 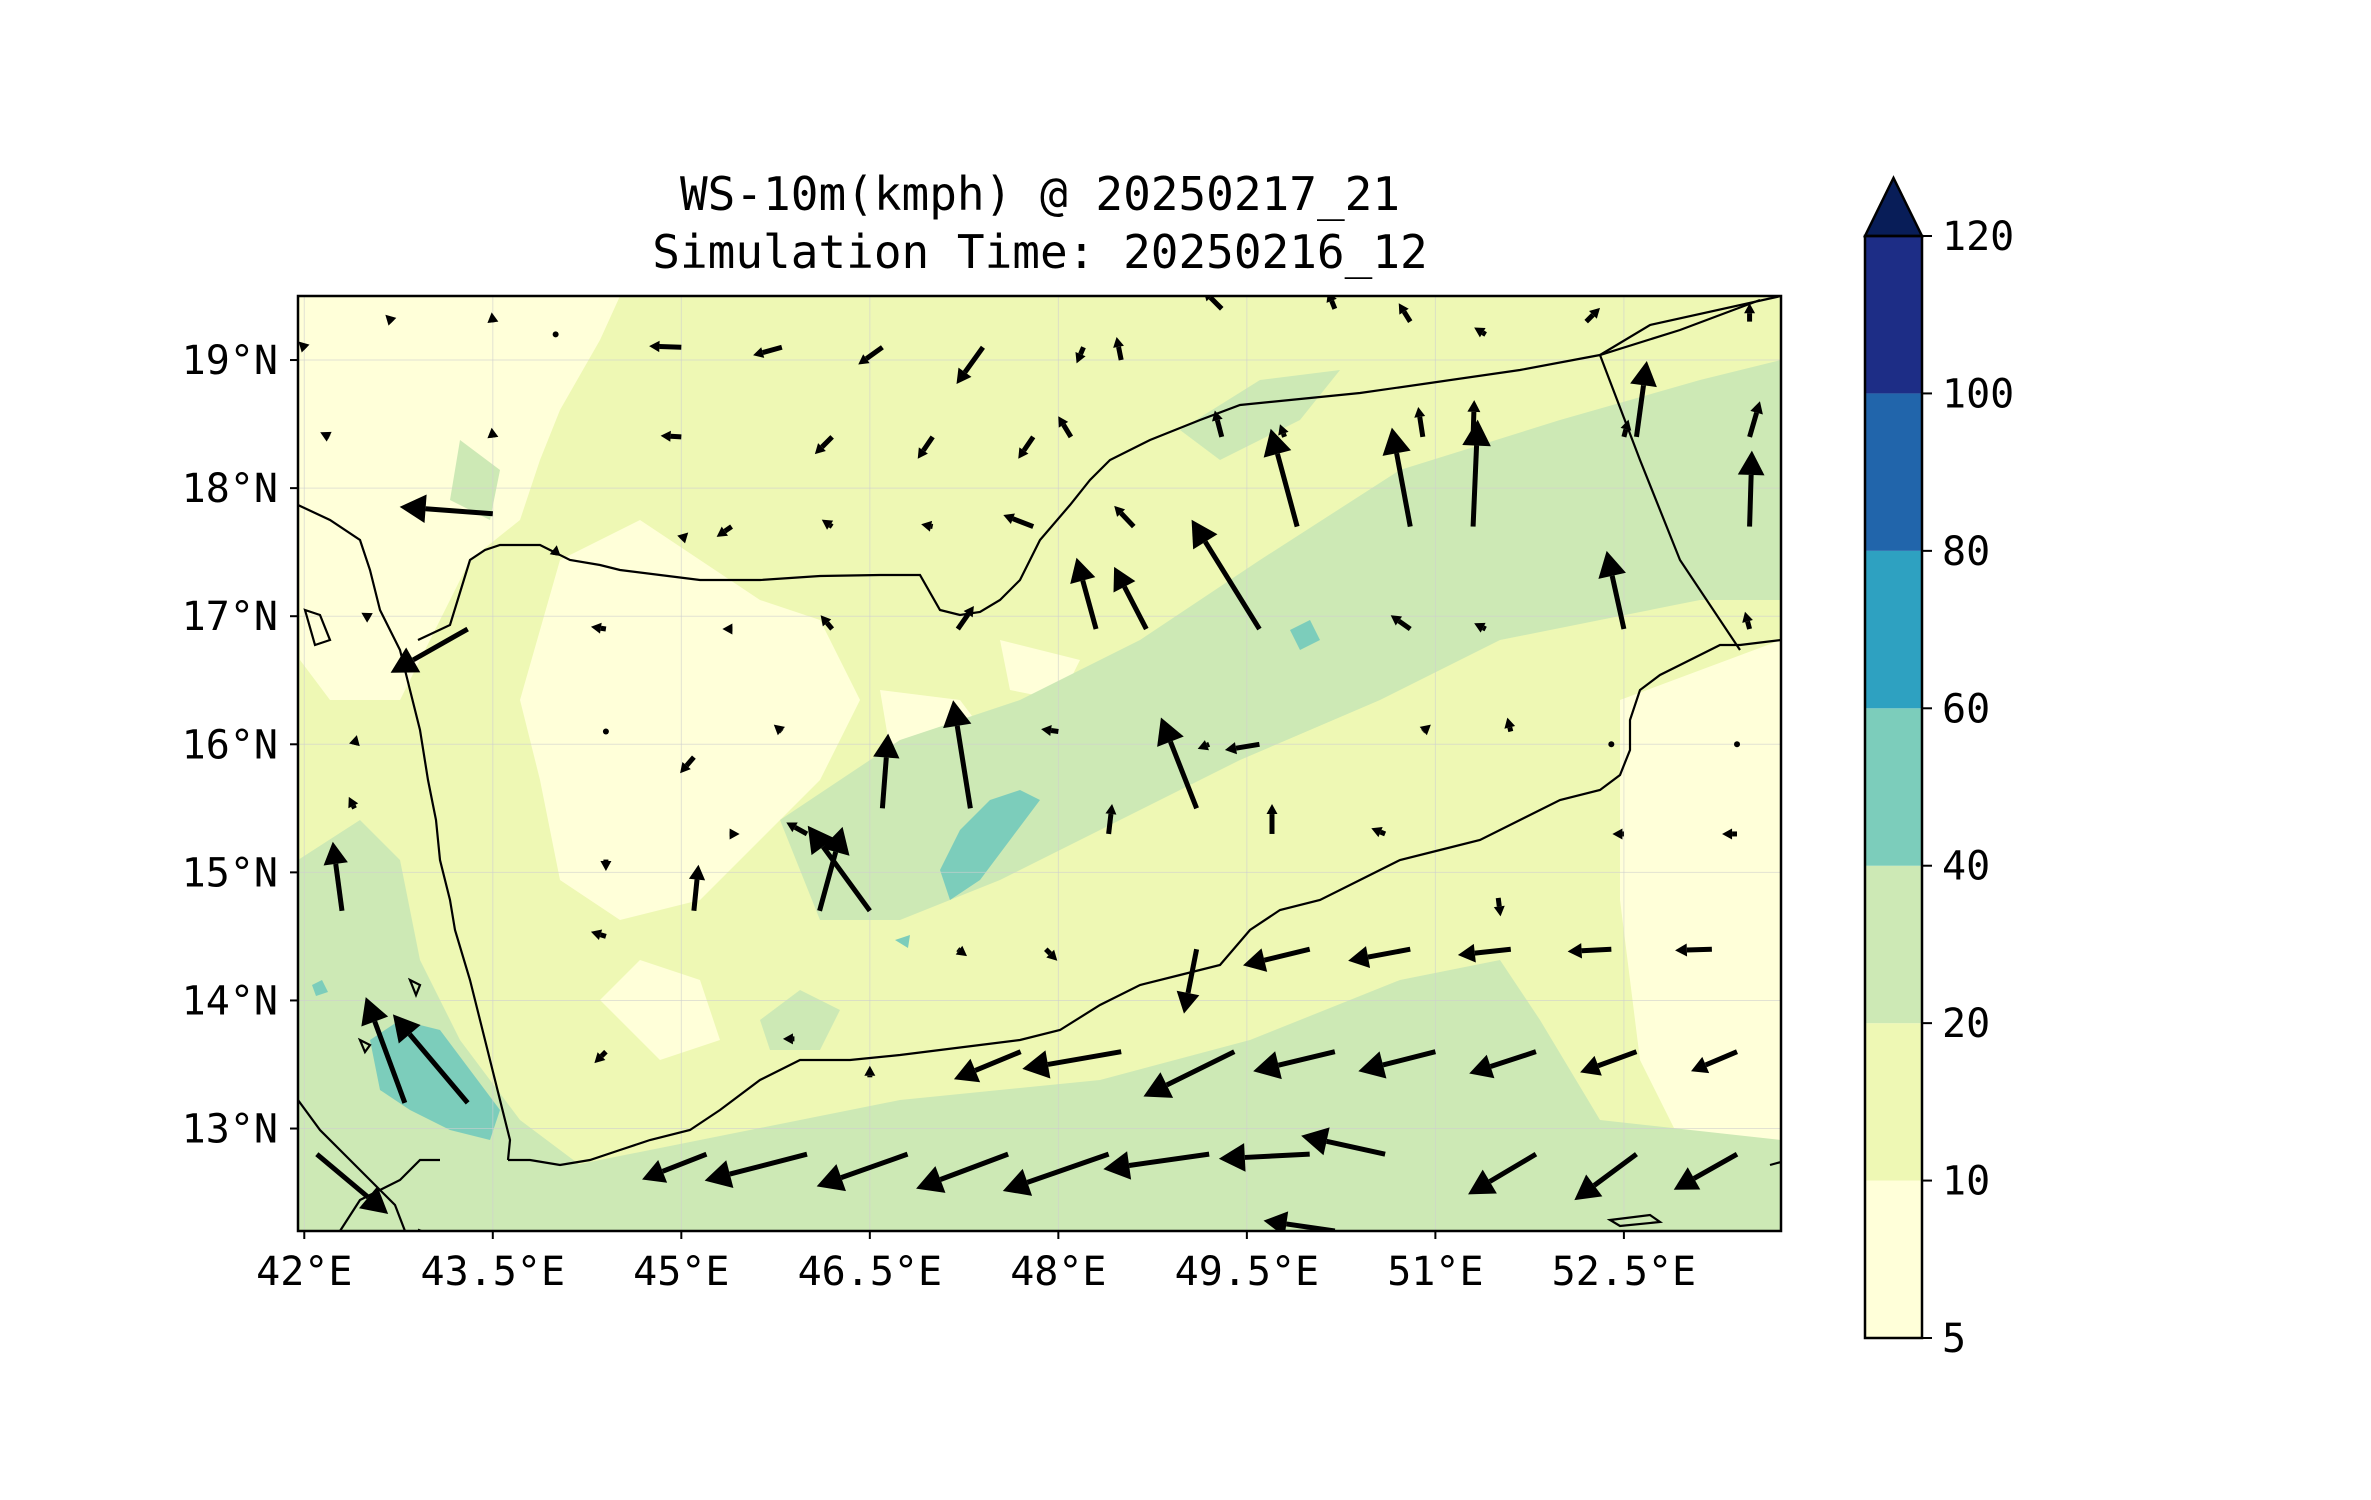 I want to click on x-tick-label: 42°E, so click(x=304, y=1272).